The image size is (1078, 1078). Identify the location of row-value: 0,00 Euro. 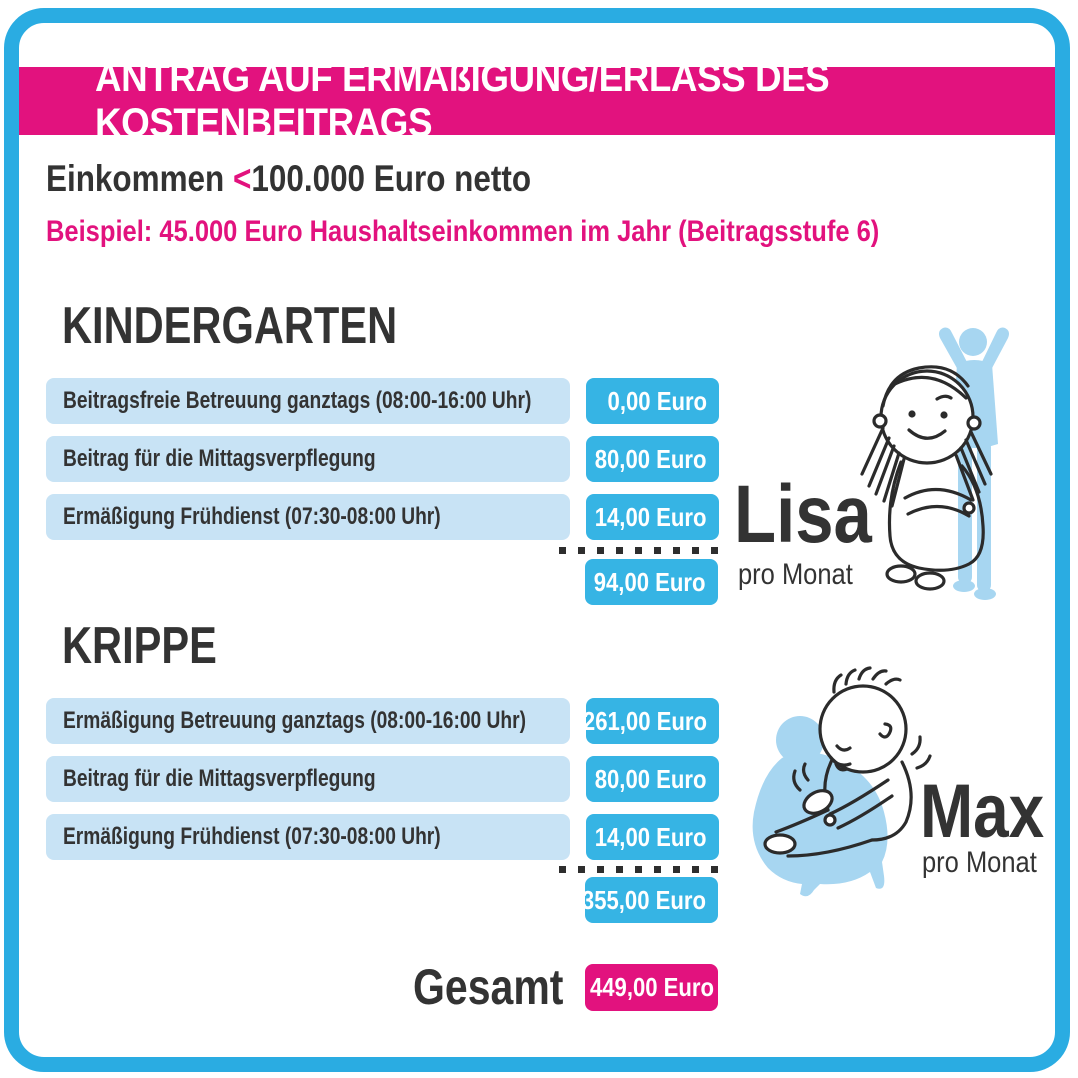
(652, 401).